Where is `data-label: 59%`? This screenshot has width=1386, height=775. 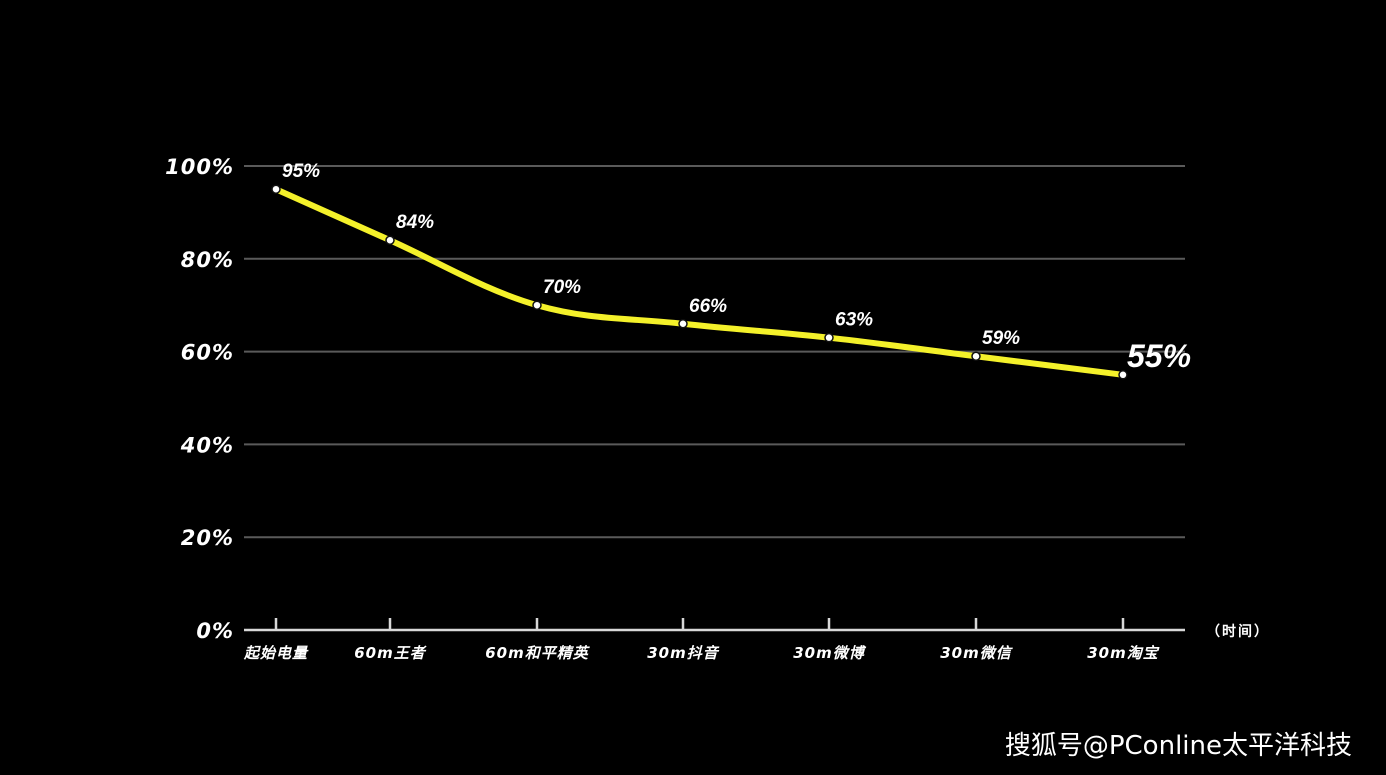
data-label: 59% is located at coordinates (1001, 338).